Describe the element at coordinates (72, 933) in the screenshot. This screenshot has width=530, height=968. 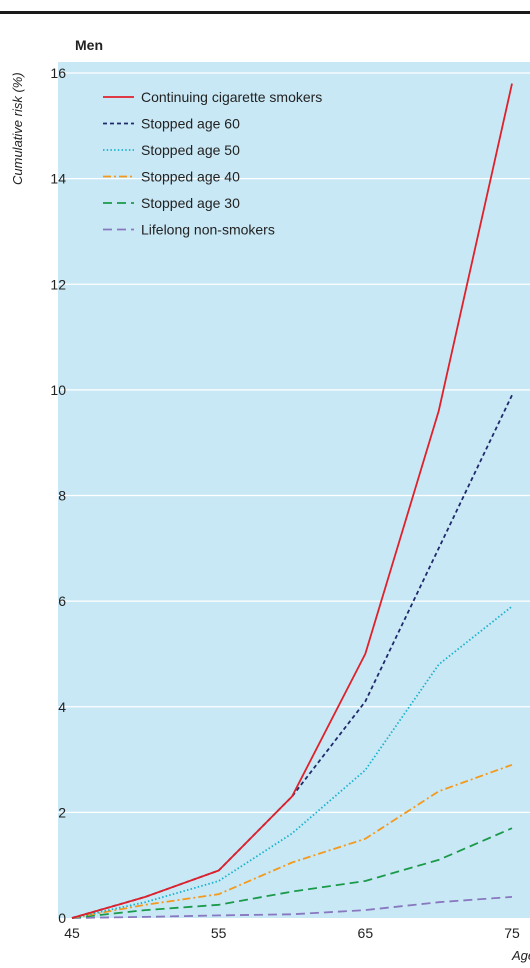
I see `x-tick-label: 45` at that location.